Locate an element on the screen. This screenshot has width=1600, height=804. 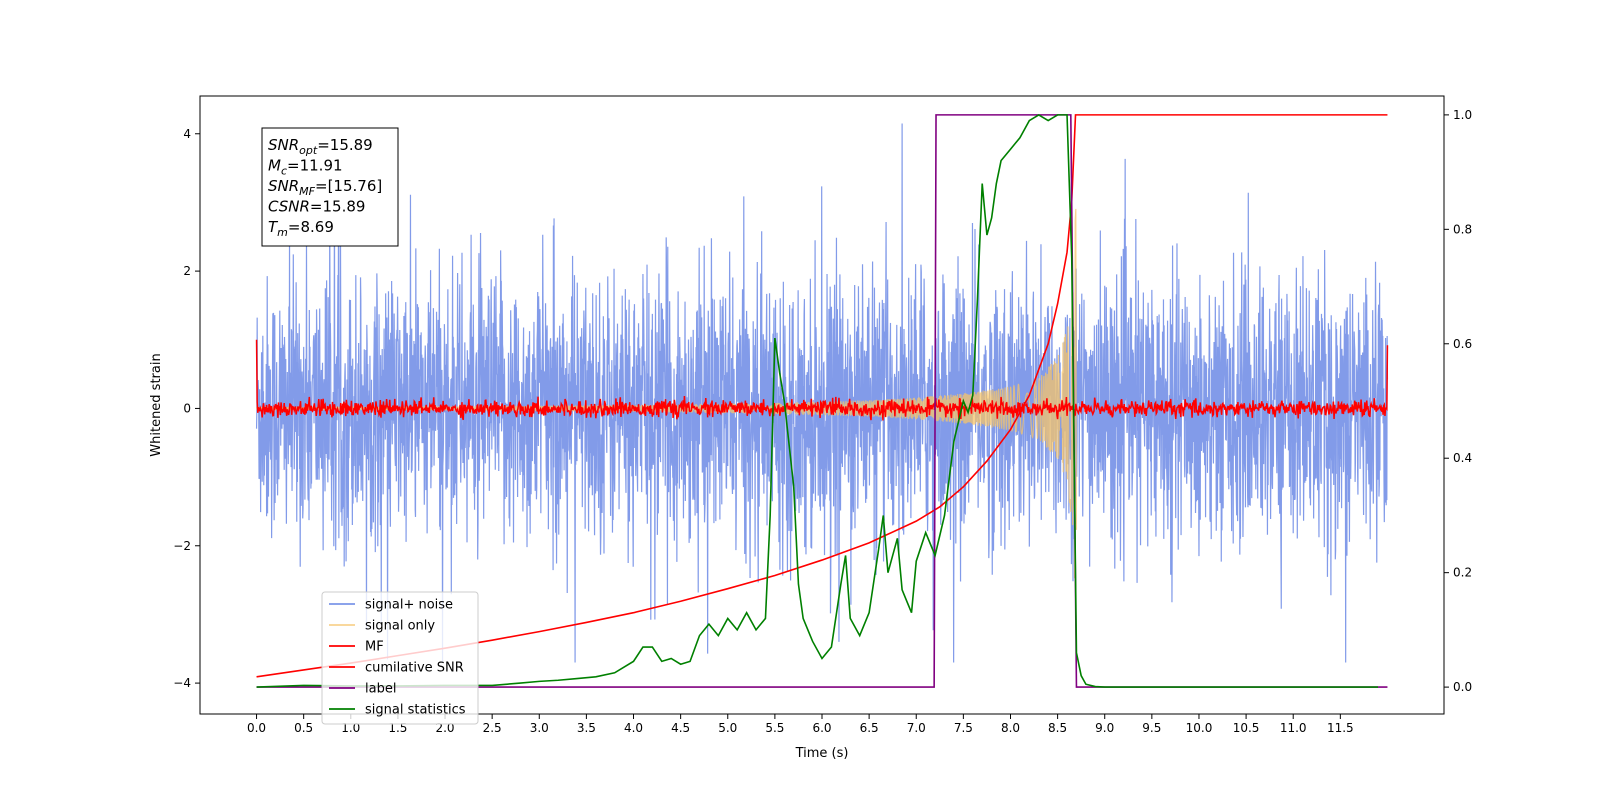
y-axis-left: 4 2 0 −2 −4 is located at coordinates (186, 408).